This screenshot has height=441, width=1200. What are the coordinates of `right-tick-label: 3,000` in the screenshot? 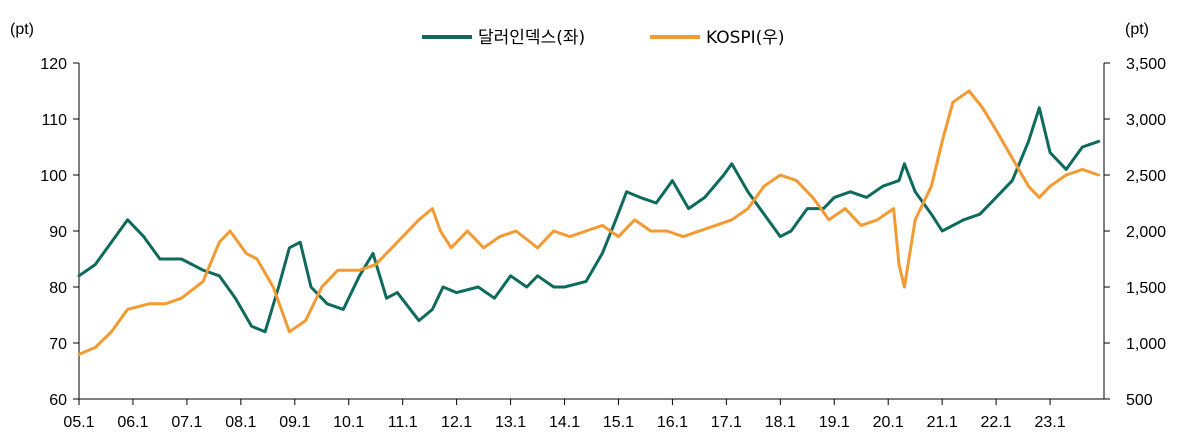 It's located at (1146, 120).